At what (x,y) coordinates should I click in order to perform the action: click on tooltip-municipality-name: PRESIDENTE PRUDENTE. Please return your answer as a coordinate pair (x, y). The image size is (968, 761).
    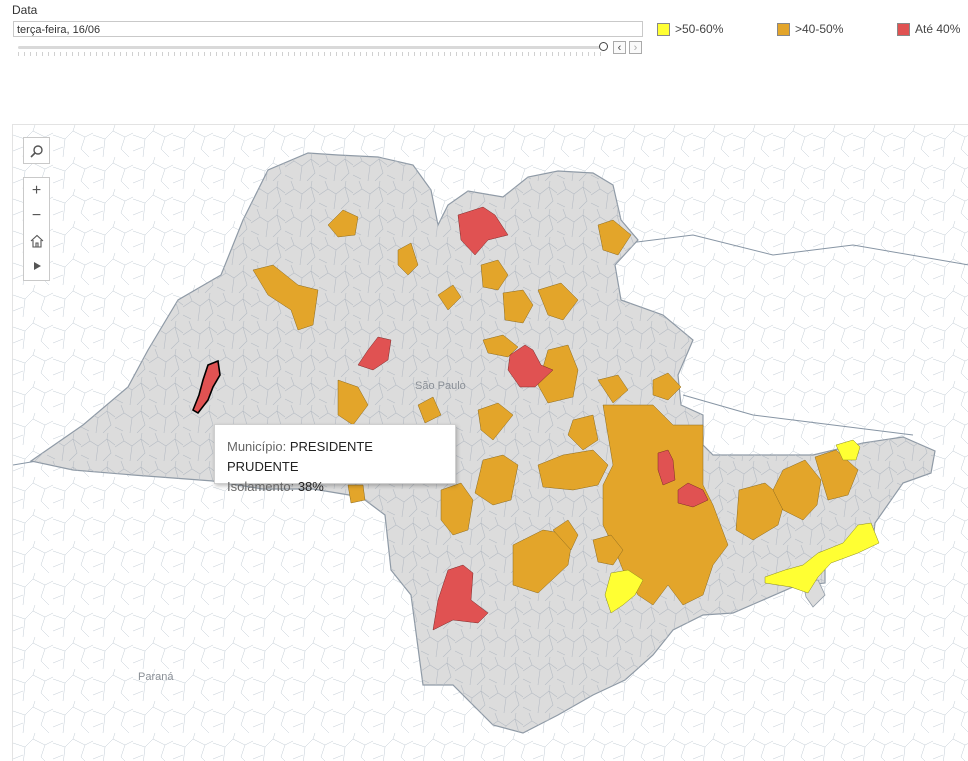
    Looking at the image, I should click on (300, 456).